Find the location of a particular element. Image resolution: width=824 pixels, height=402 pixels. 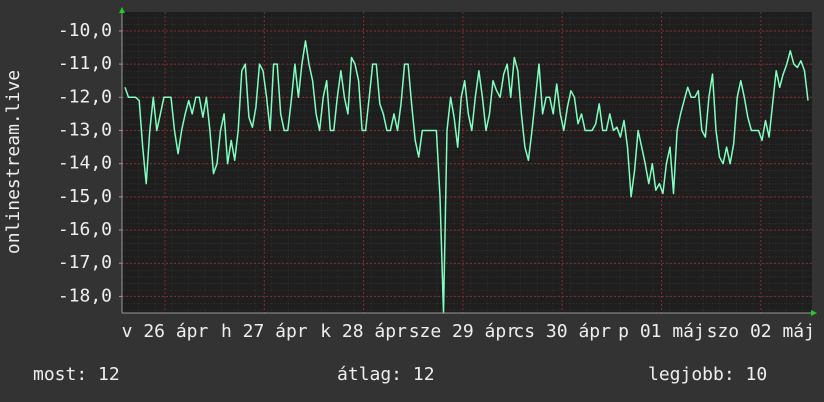

footer-label: átlag: is located at coordinates (369, 374).